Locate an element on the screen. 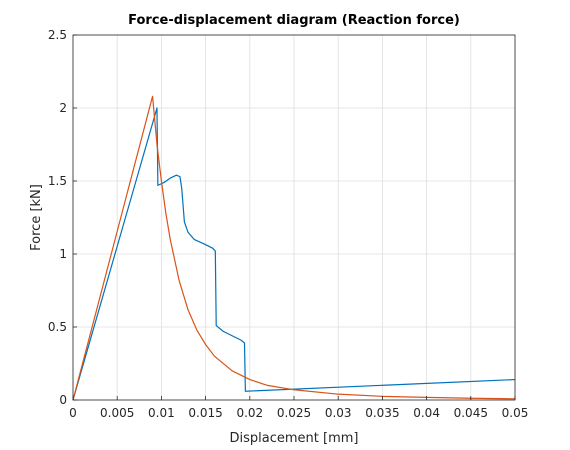  x-tick-label: 0.05 is located at coordinates (515, 413).